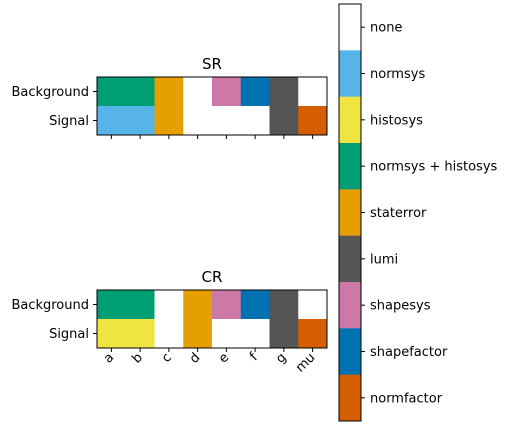 This screenshot has height=425, width=509. Describe the element at coordinates (350, 259) in the screenshot. I see `colorbar-swatch-lumi` at that location.